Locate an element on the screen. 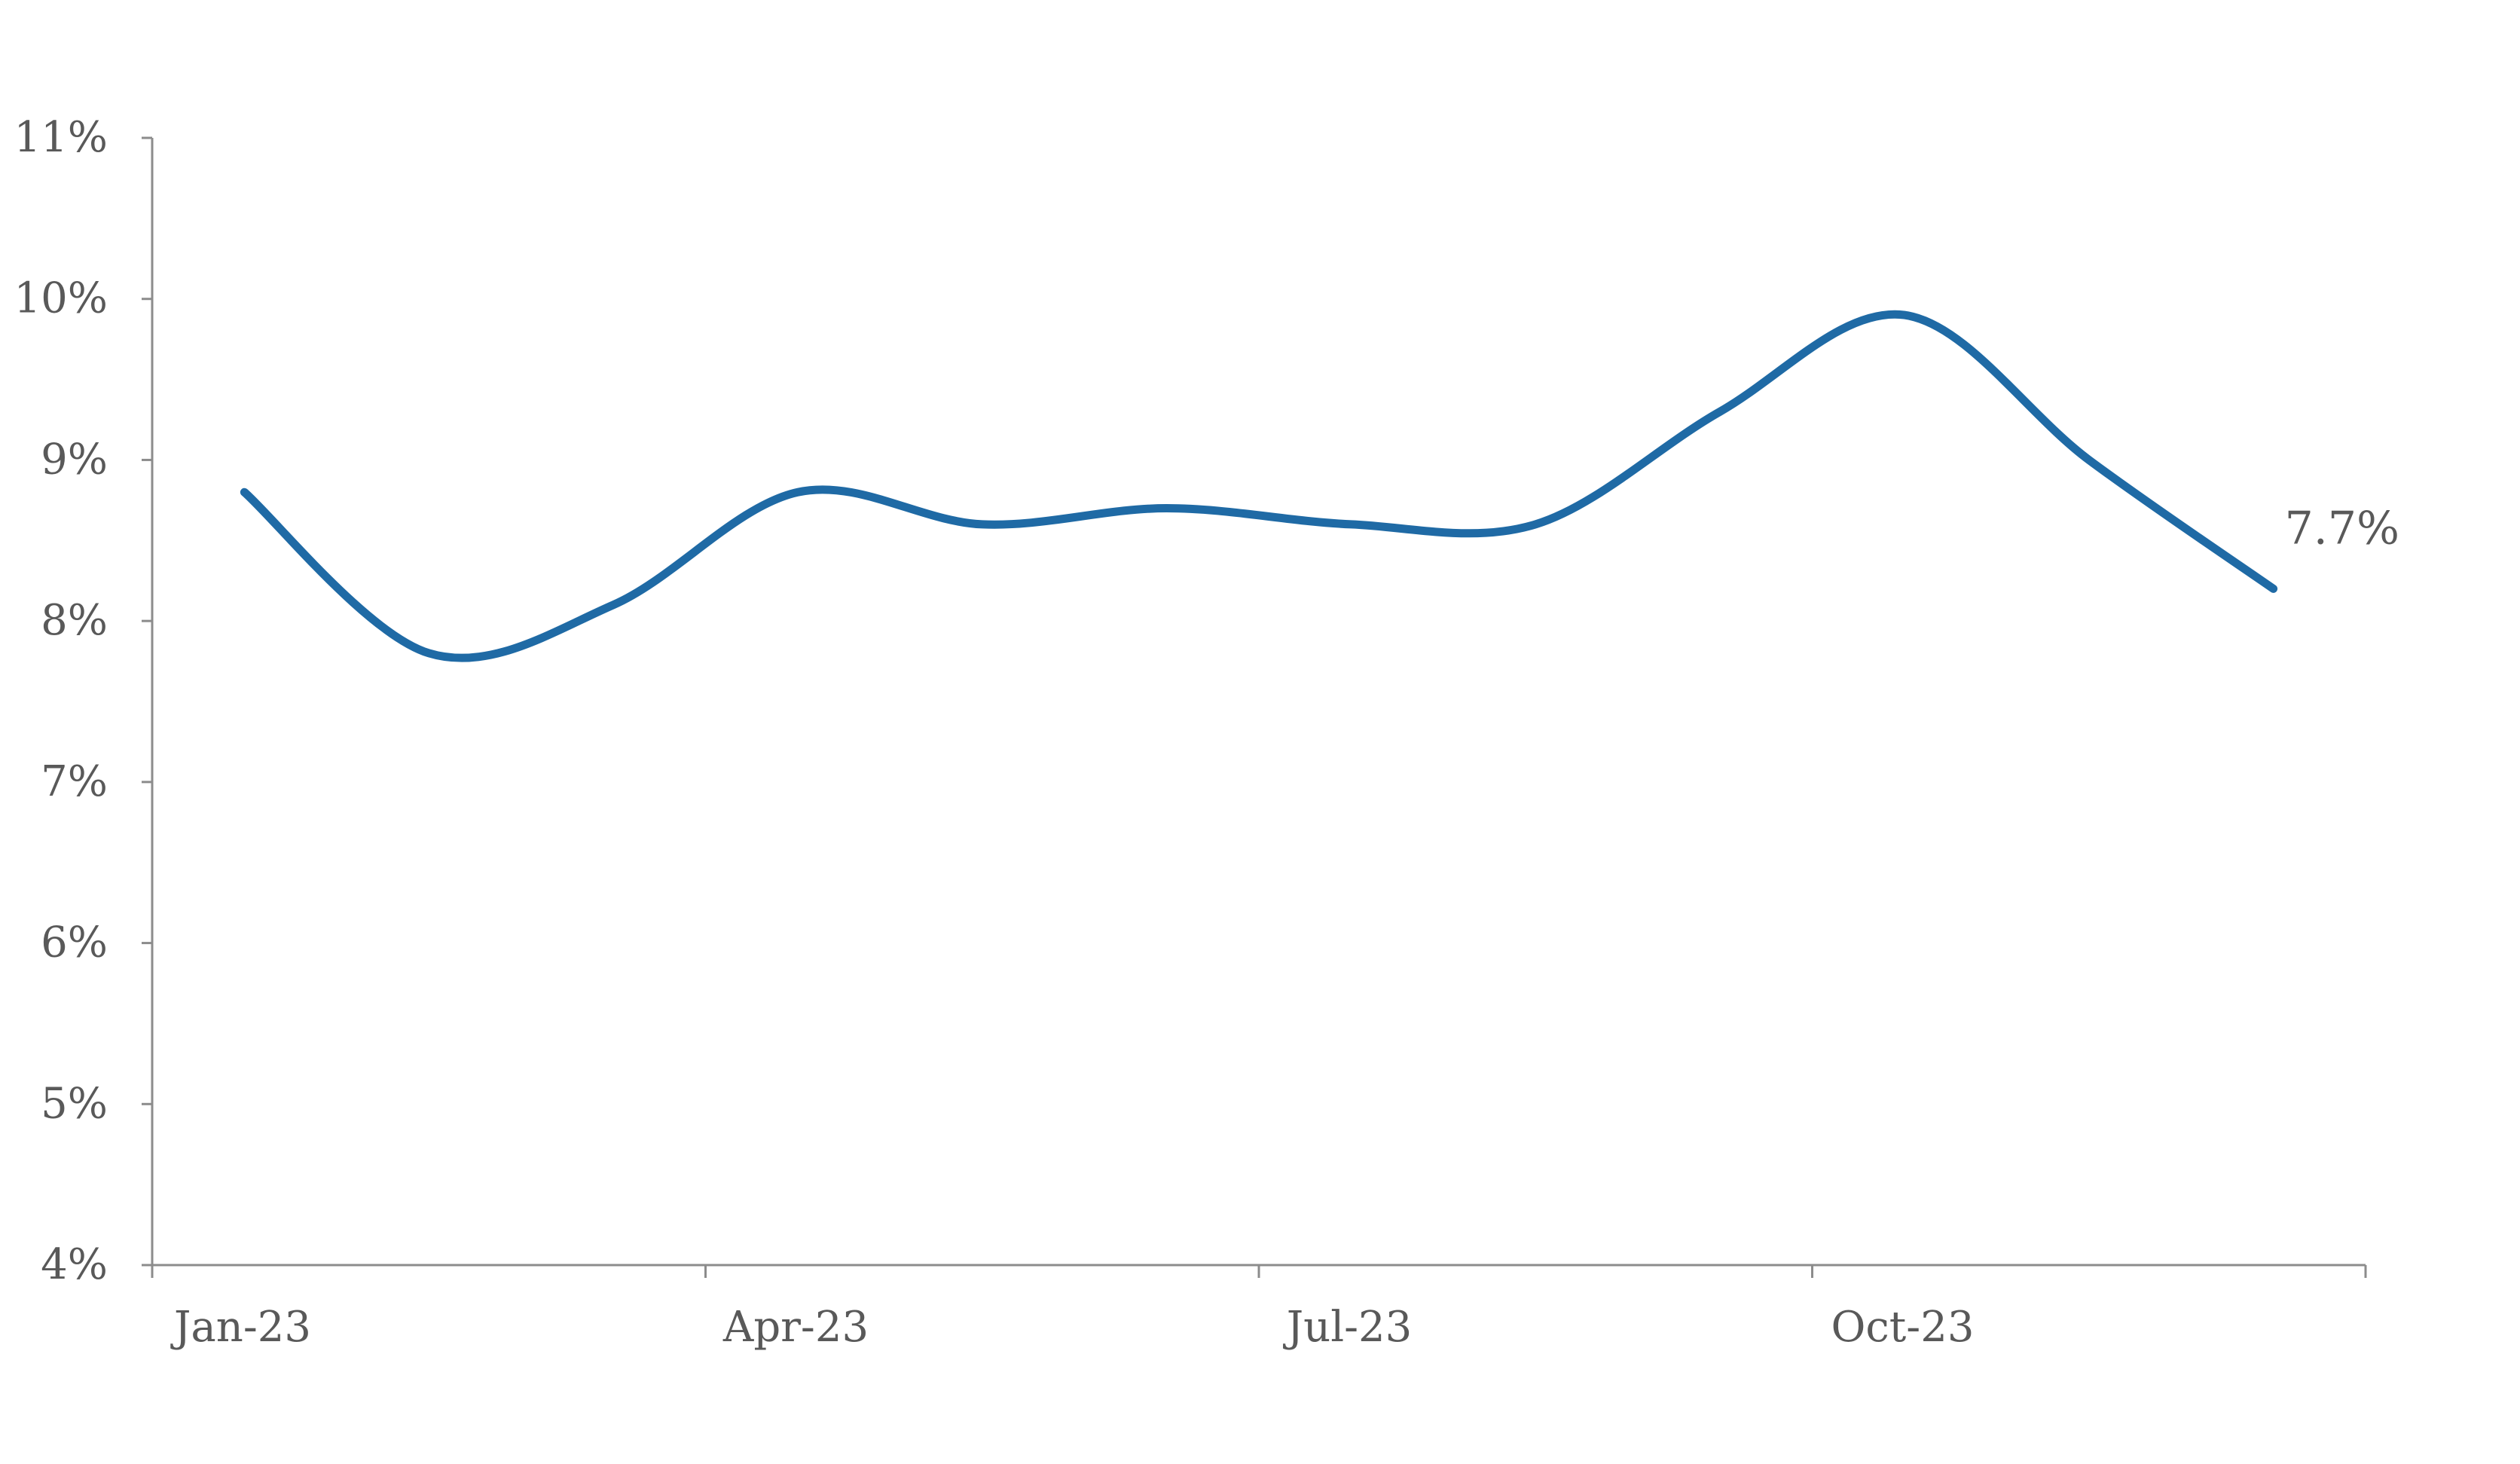 This screenshot has width=2520, height=1464. y-tick-label: 11% is located at coordinates (61, 137).